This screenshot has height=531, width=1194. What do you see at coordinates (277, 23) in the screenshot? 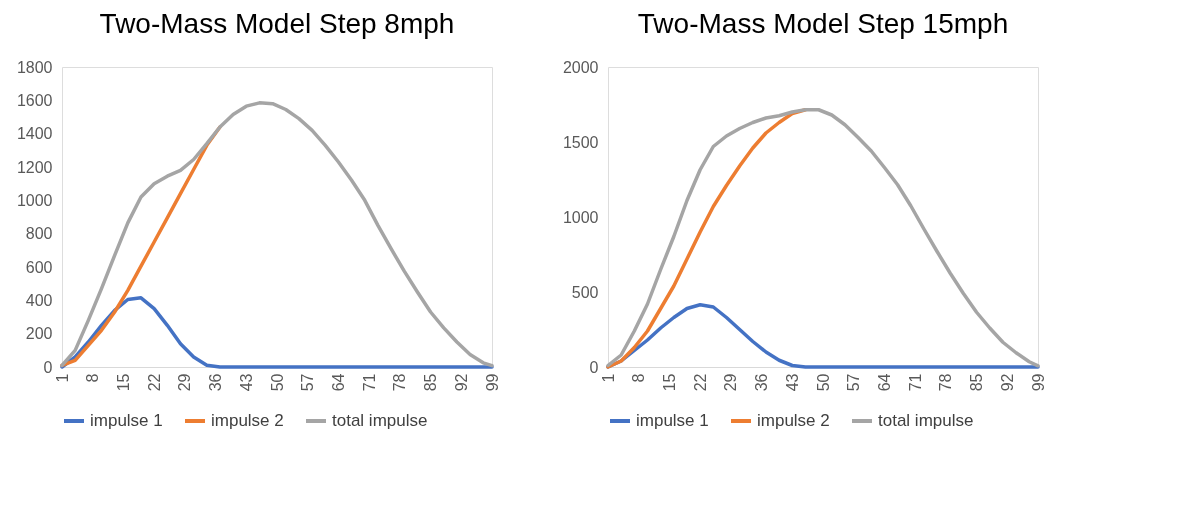
I see `chart-title: Two-Mass Model Step 8mph` at bounding box center [277, 23].